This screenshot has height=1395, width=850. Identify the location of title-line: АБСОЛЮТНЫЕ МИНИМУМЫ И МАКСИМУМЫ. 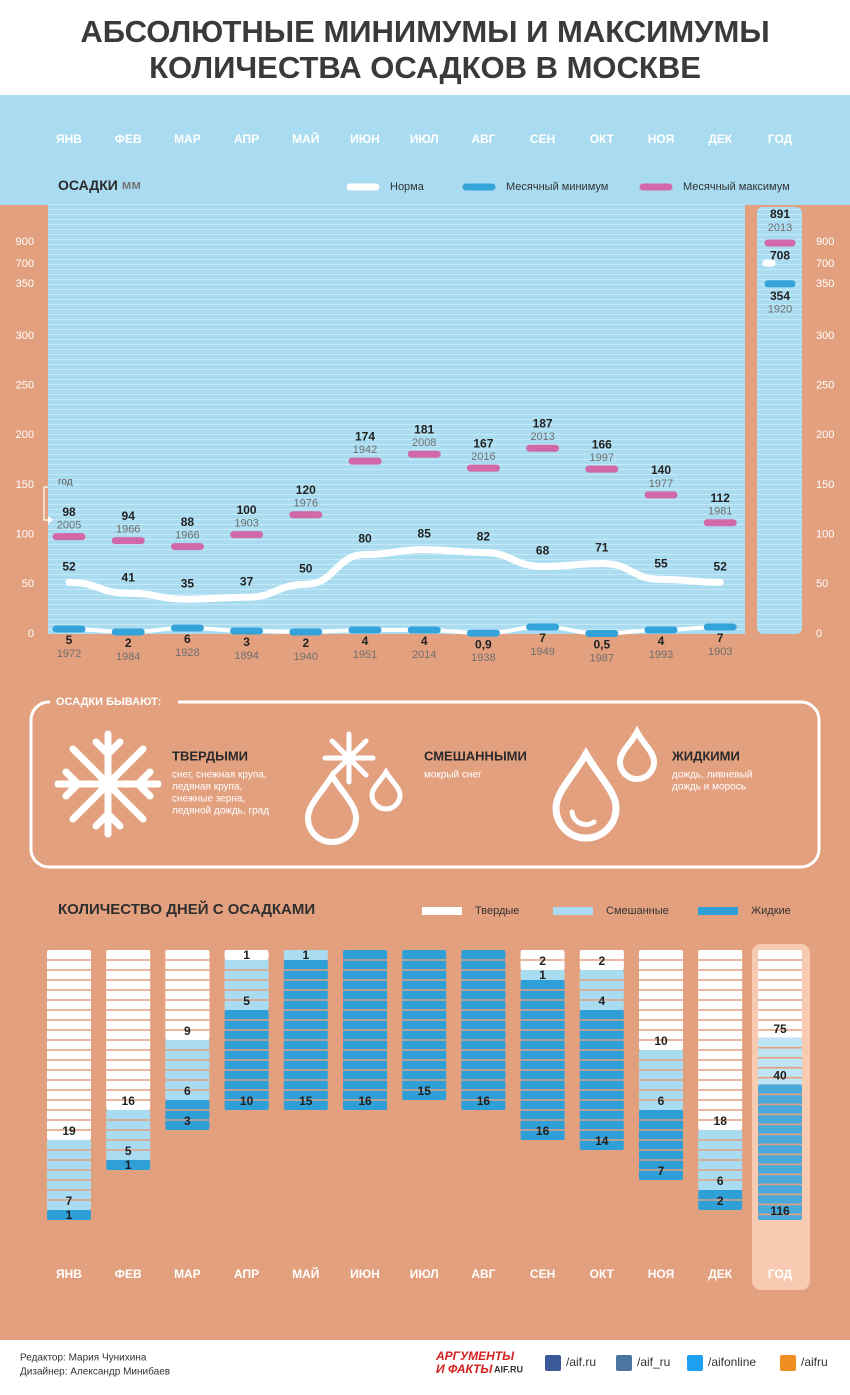
(424, 31).